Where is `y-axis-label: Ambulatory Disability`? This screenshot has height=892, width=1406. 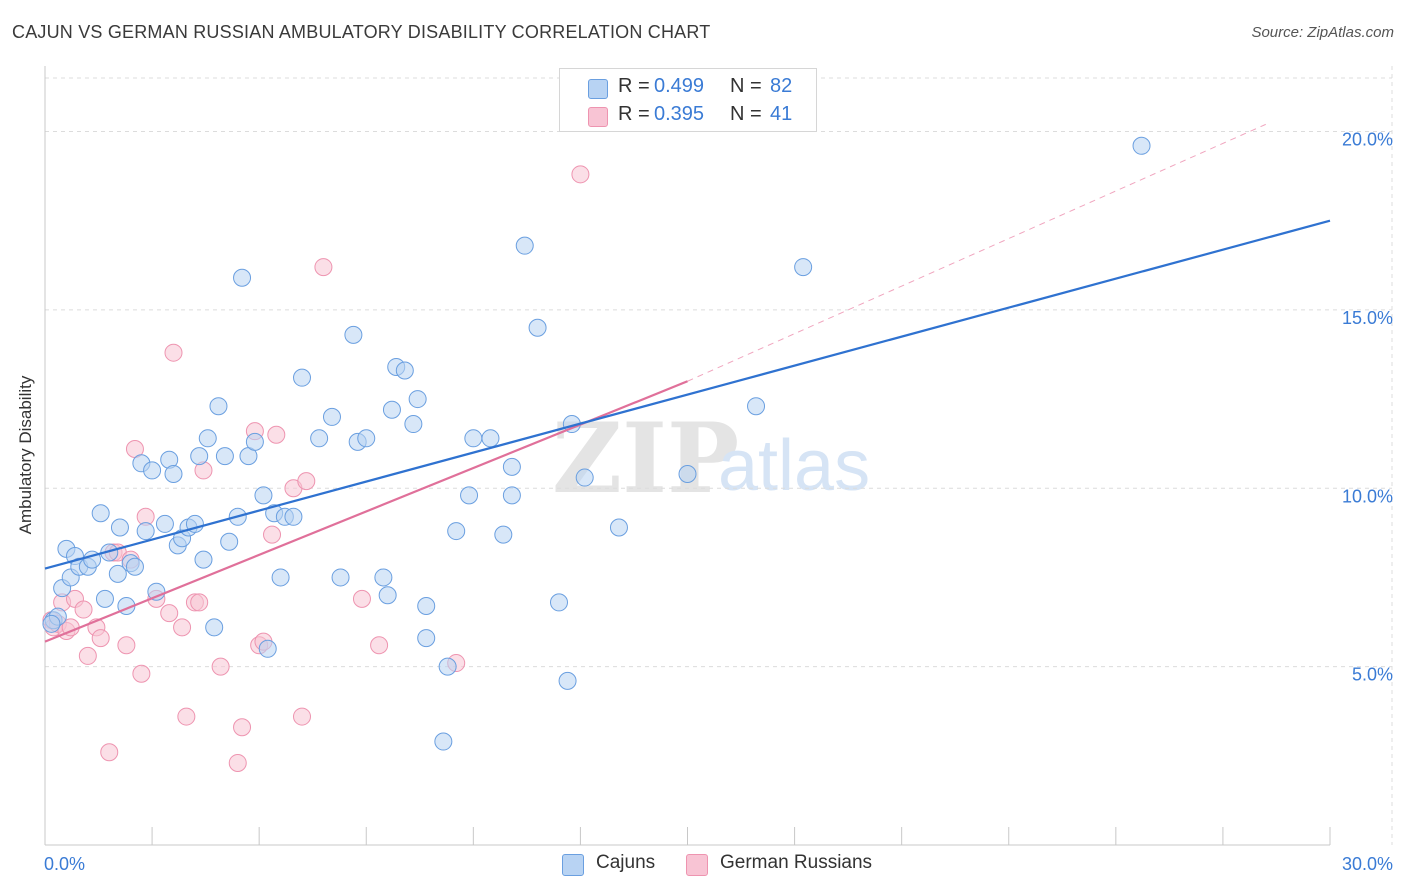
y-axis-label: Ambulatory Disability is located at coordinates (25, 455).